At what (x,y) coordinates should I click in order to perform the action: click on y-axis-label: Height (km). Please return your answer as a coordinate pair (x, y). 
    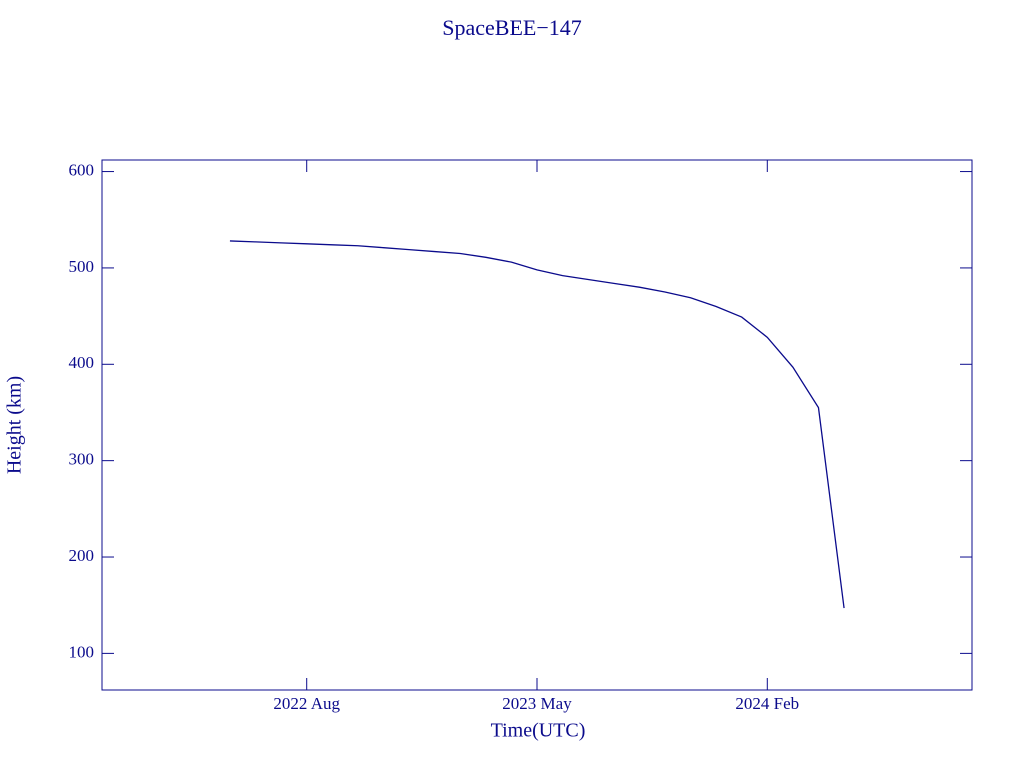
    Looking at the image, I should click on (15, 425).